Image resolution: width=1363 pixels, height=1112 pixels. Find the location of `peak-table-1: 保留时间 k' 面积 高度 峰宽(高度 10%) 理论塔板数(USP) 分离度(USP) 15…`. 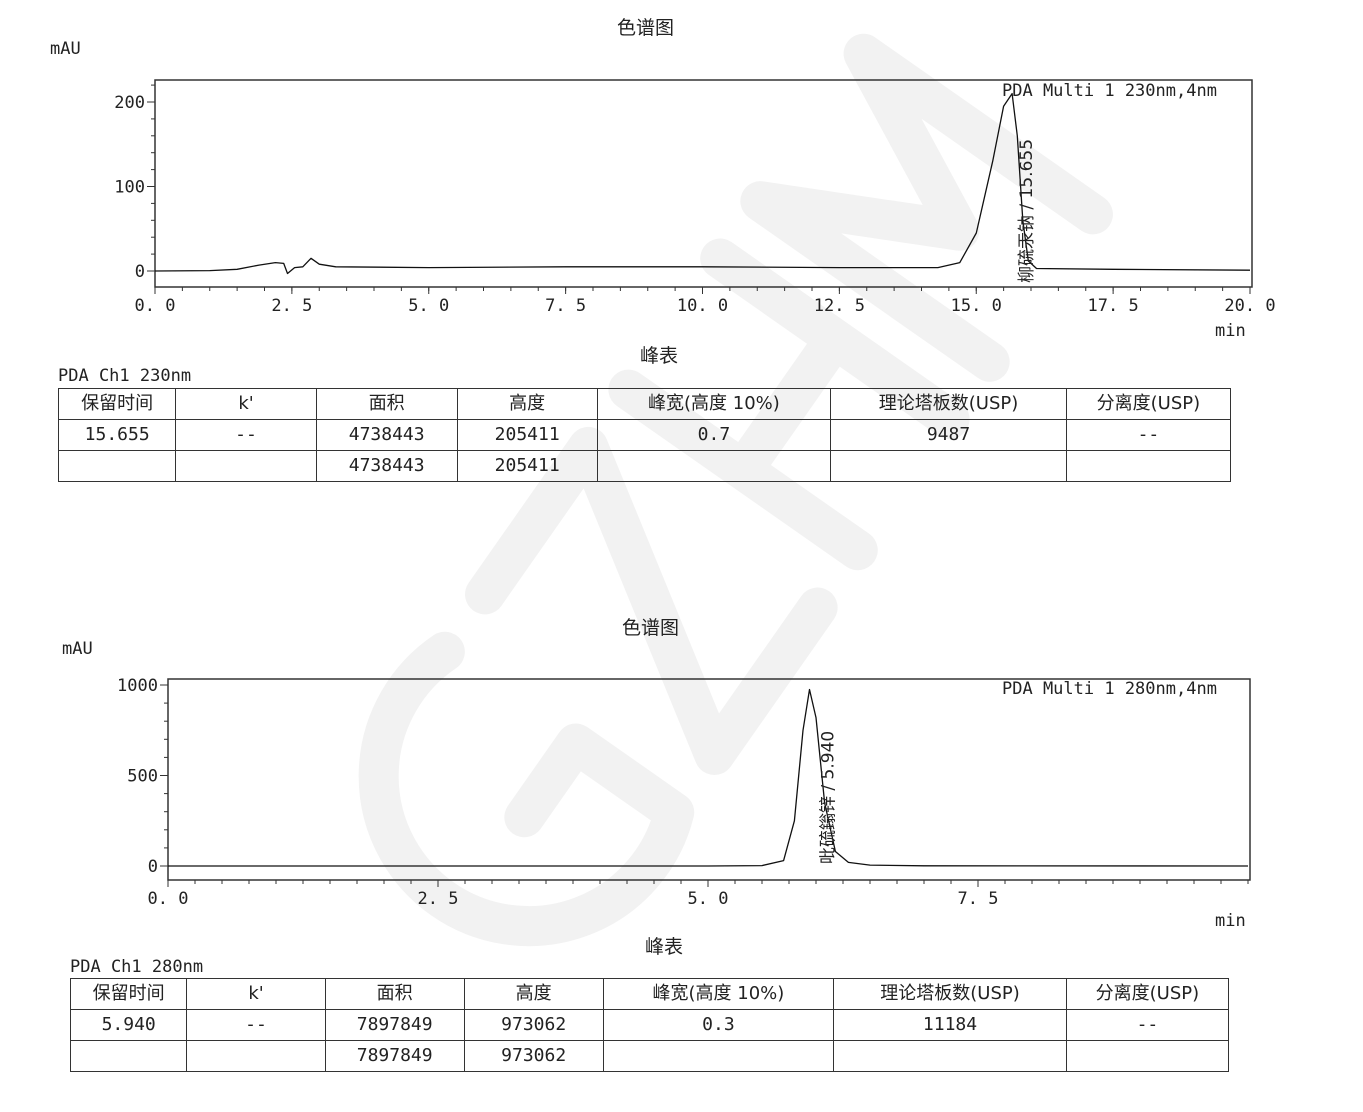

peak-table-1: 保留时间 k' 面积 高度 峰宽(高度 10%) 理论塔板数(USP) 分离度(USP) 15… is located at coordinates (644, 435).